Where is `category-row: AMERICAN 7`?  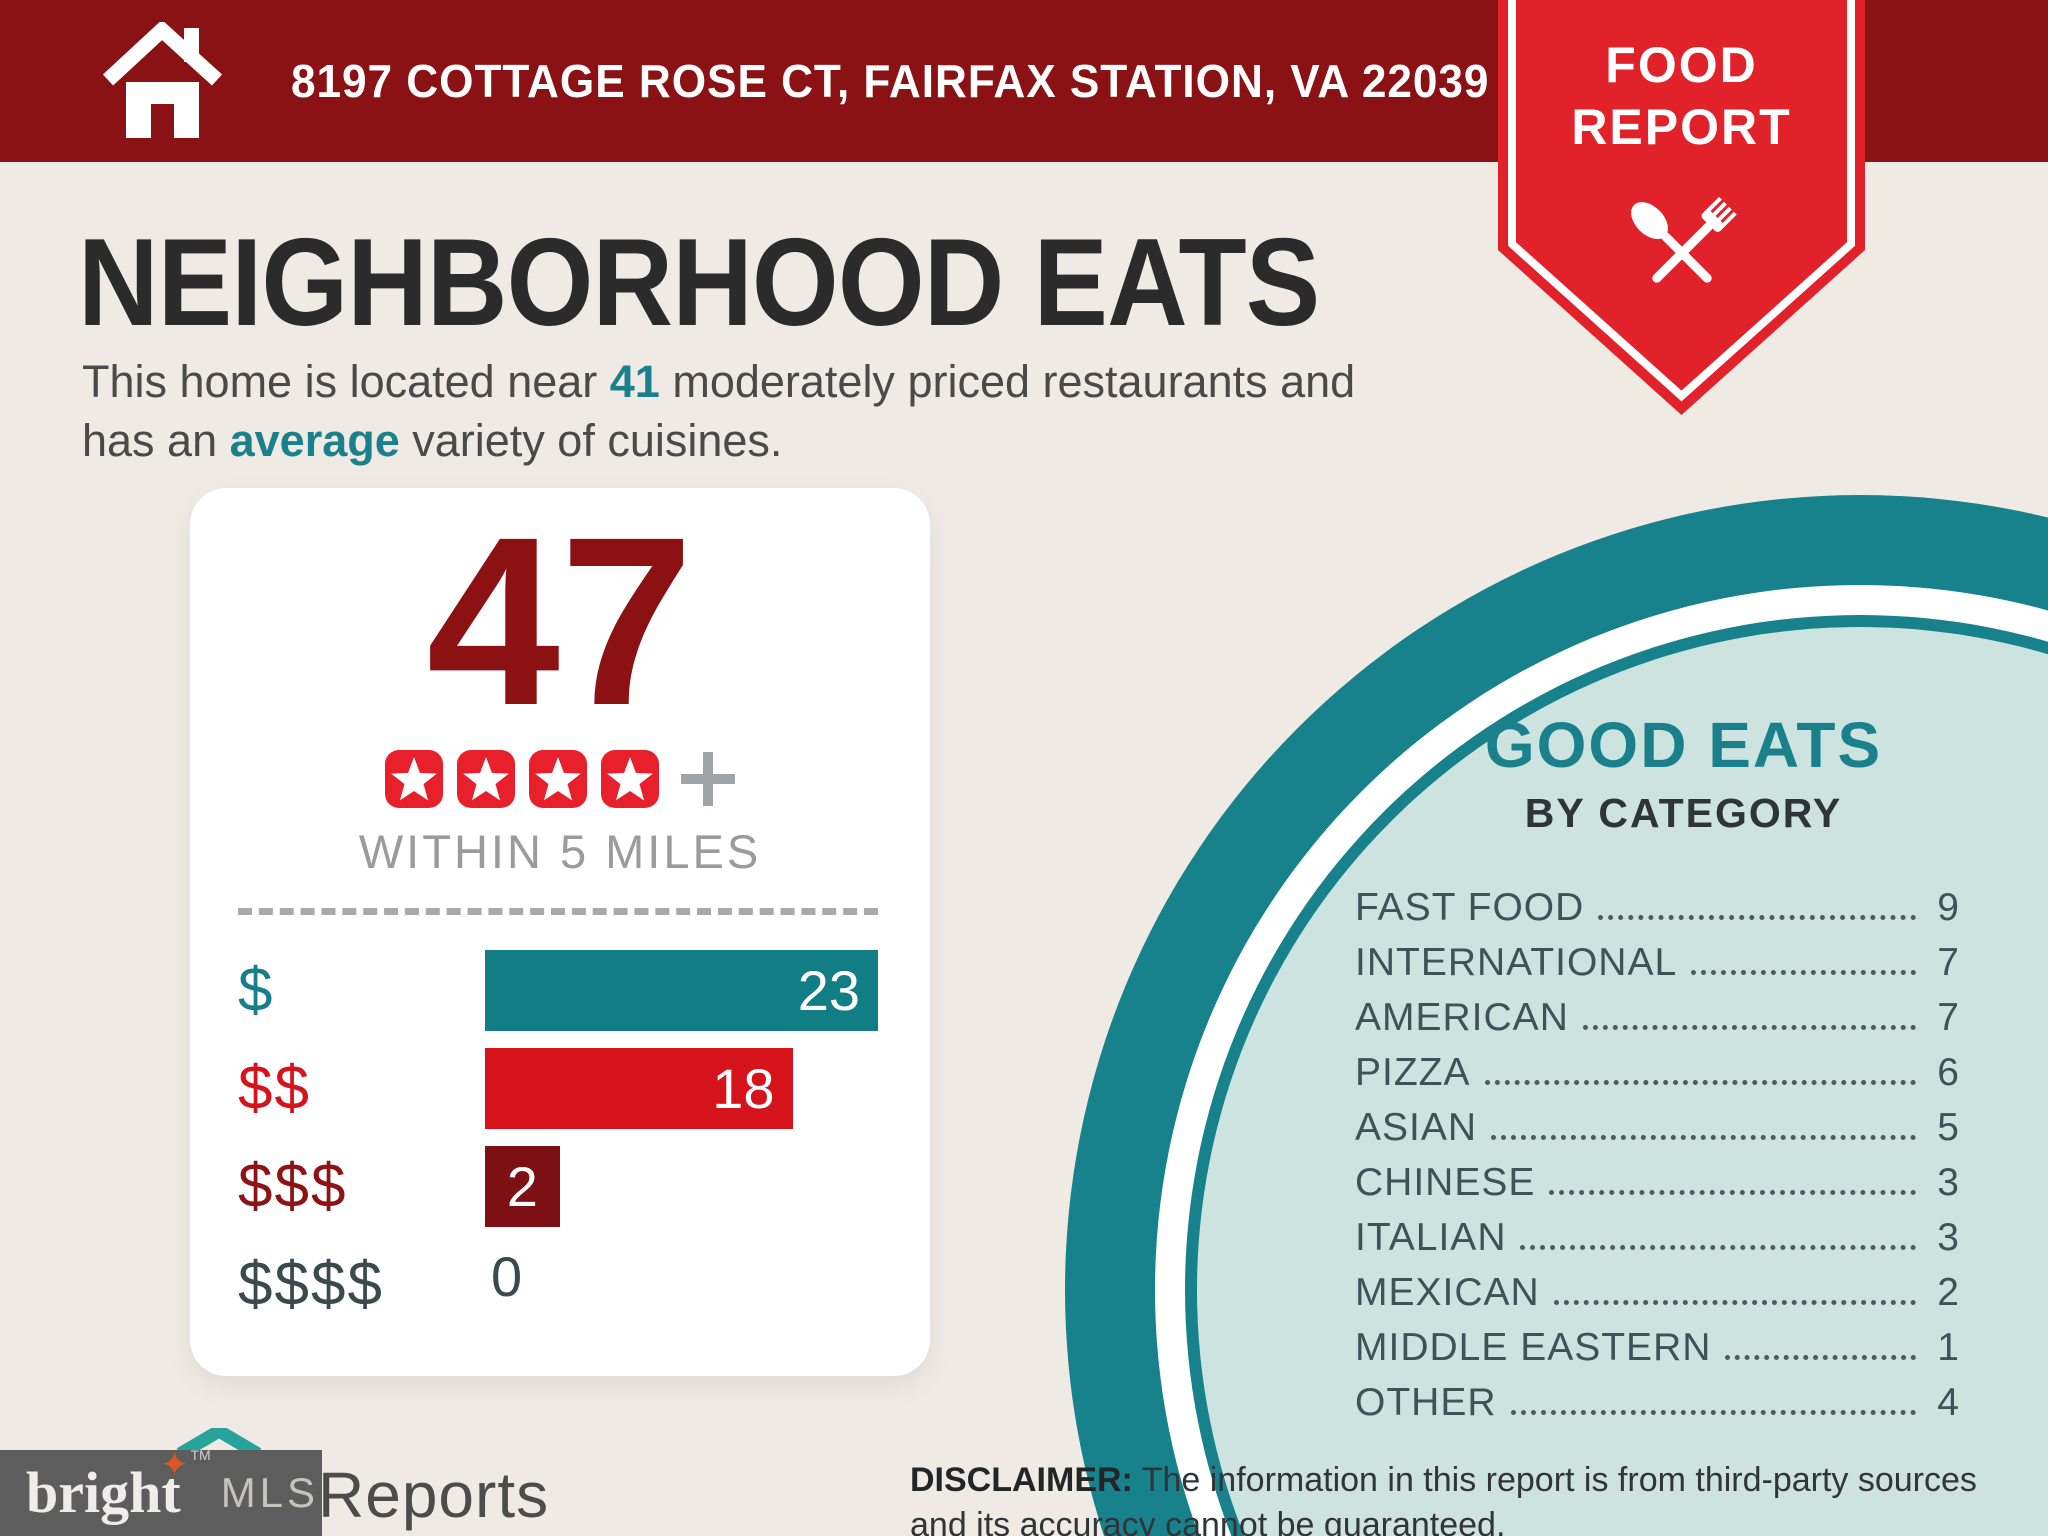 category-row: AMERICAN 7 is located at coordinates (1657, 1012).